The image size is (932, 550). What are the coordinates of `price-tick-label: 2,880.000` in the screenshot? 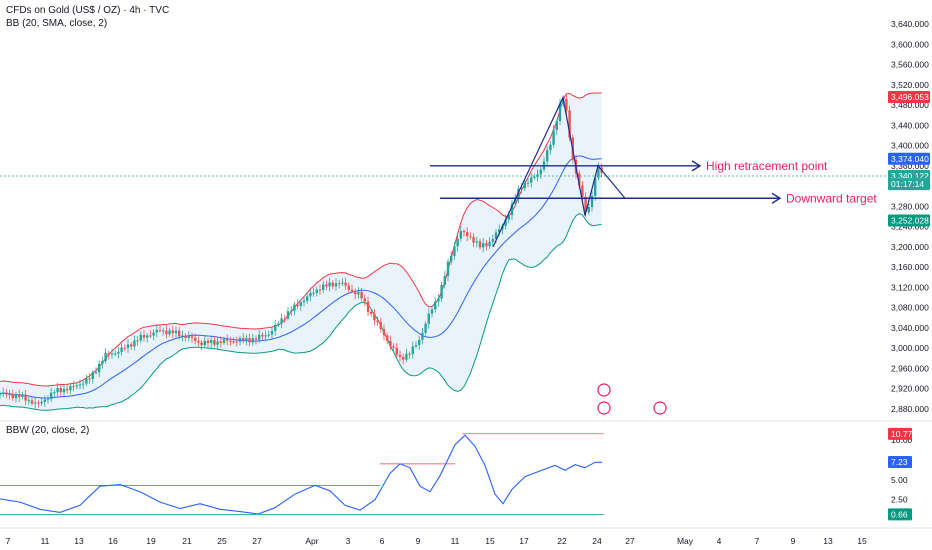 It's located at (910, 409).